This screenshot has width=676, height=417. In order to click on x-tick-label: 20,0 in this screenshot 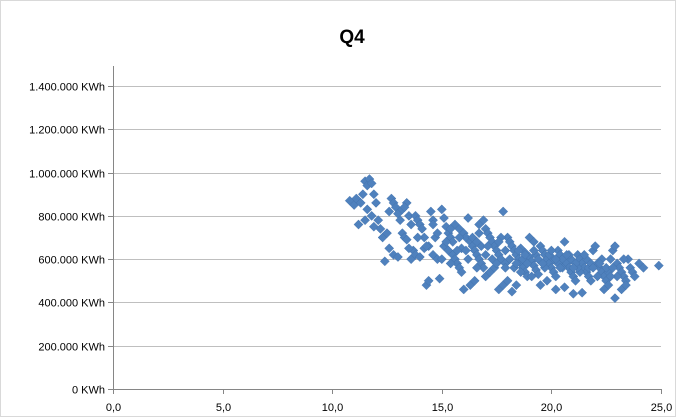, I will do `click(551, 408)`.